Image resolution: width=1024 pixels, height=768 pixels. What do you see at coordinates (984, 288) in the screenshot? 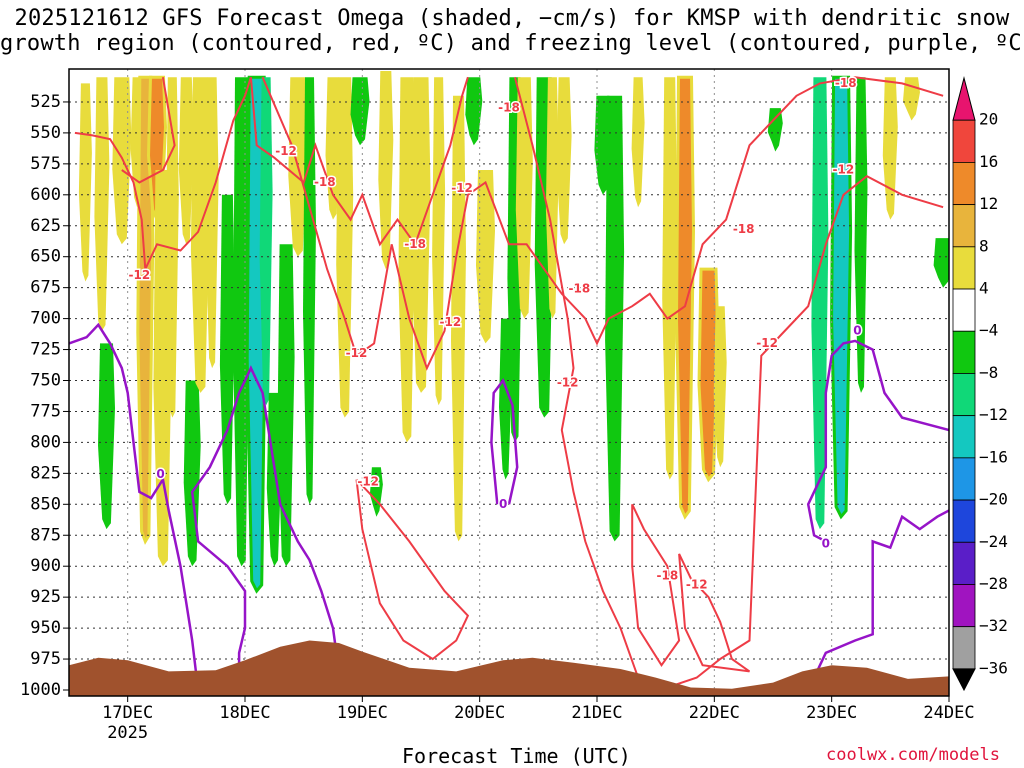
I see `colorbar-label: 4` at bounding box center [984, 288].